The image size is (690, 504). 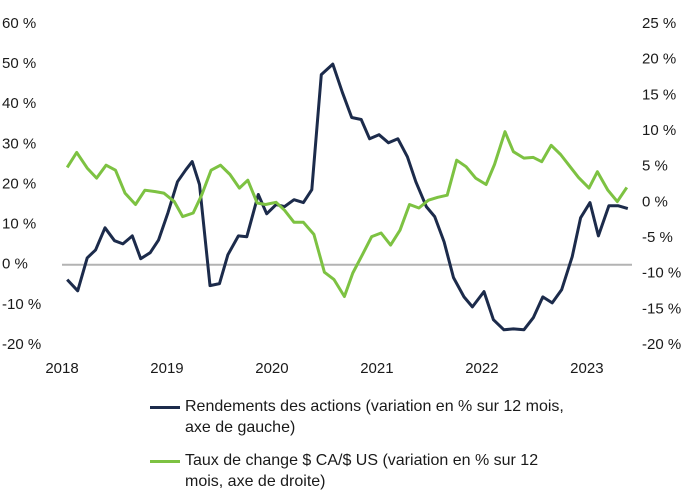 I want to click on y-tick-label: 50 %, so click(x=19, y=63).